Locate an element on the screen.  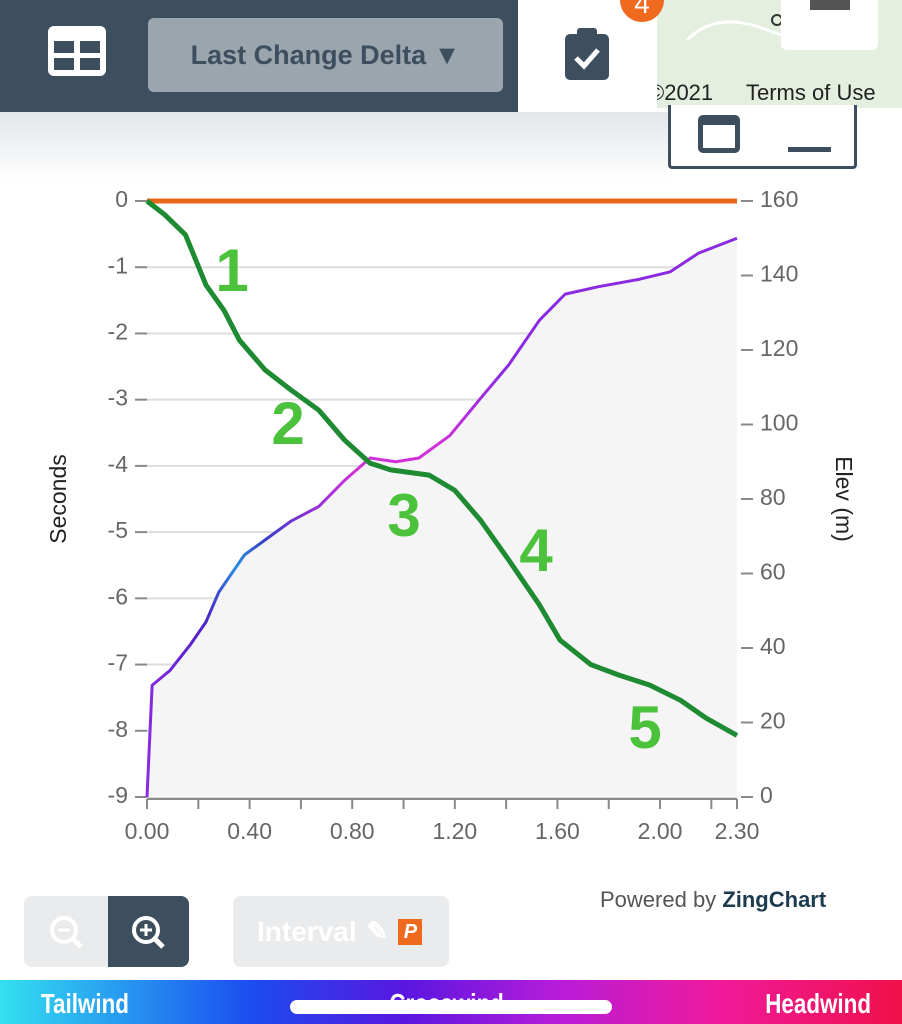
y-tick-label: -8 is located at coordinates (118, 729).